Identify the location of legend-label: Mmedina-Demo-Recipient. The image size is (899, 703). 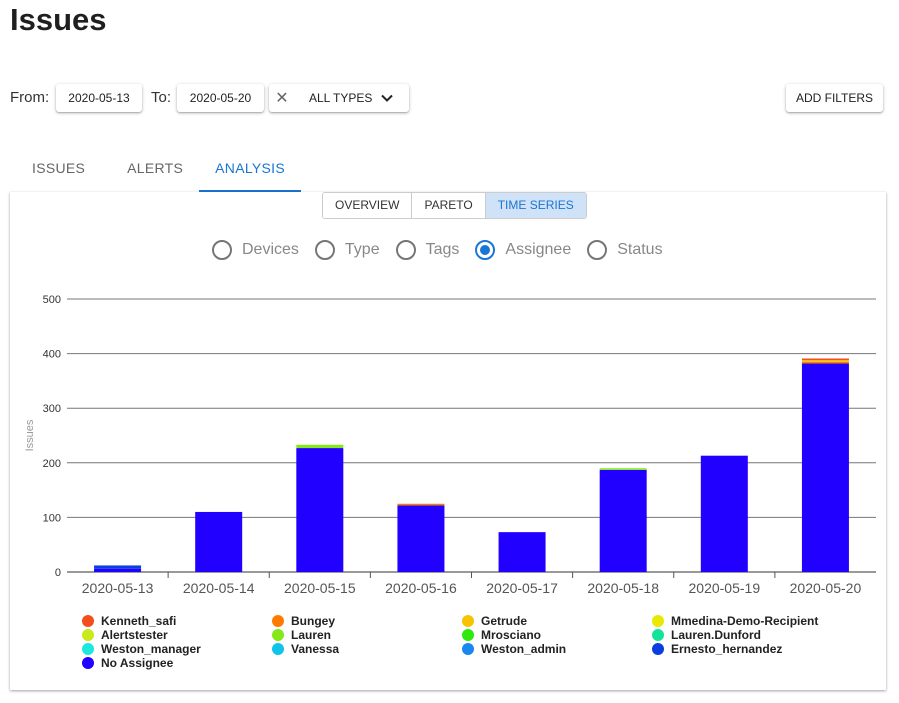
(745, 621).